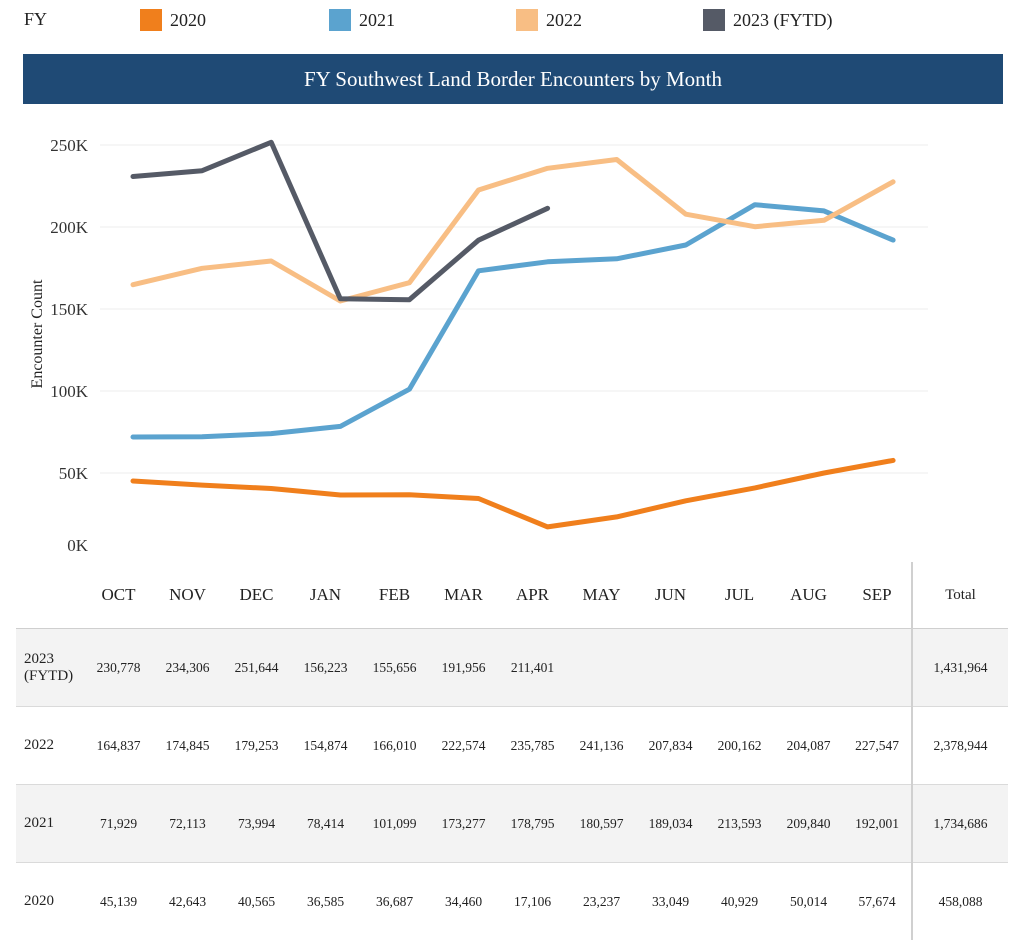 This screenshot has width=1024, height=940. What do you see at coordinates (808, 595) in the screenshot?
I see `month-header-aug: AUG` at bounding box center [808, 595].